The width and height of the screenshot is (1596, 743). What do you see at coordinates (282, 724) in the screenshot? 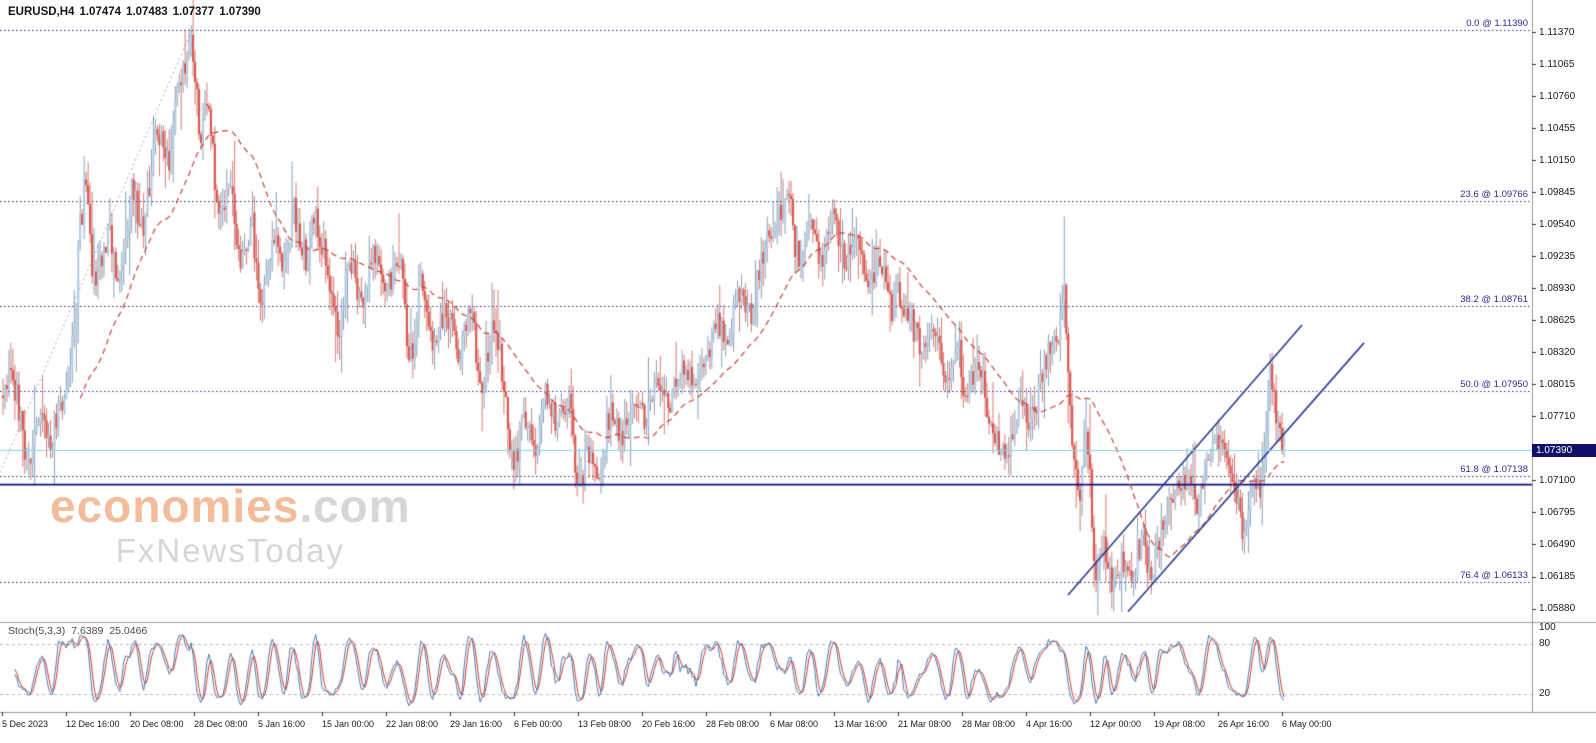
I see `time-tick-label: 5 Jan 16:00` at bounding box center [282, 724].